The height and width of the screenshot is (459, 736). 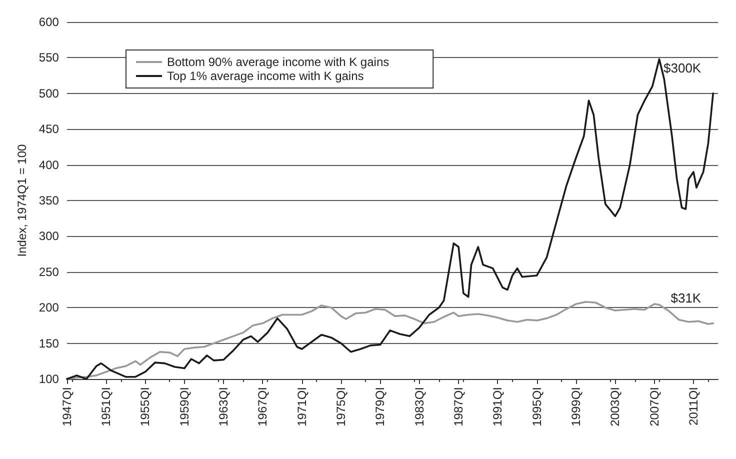 What do you see at coordinates (263, 406) in the screenshot?
I see `x-tick-label: 1967QI` at bounding box center [263, 406].